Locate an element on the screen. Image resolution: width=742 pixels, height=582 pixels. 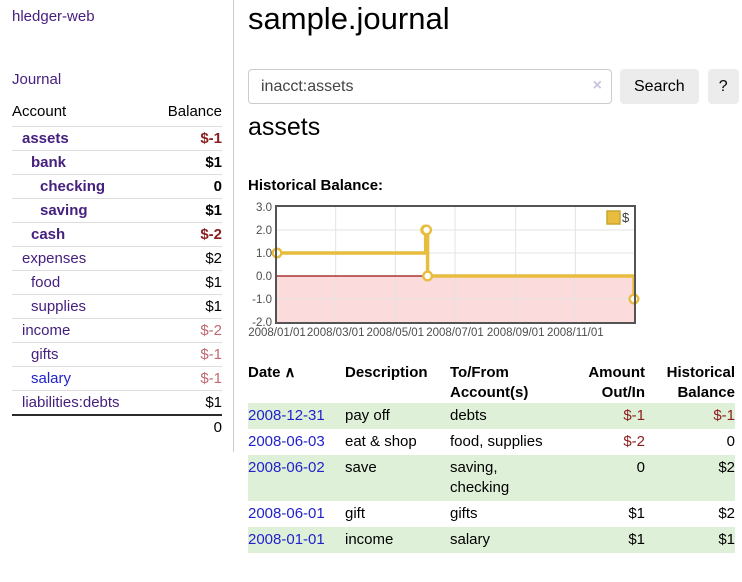
x-axis-tick-label: 2008/05/01 is located at coordinates (396, 333).